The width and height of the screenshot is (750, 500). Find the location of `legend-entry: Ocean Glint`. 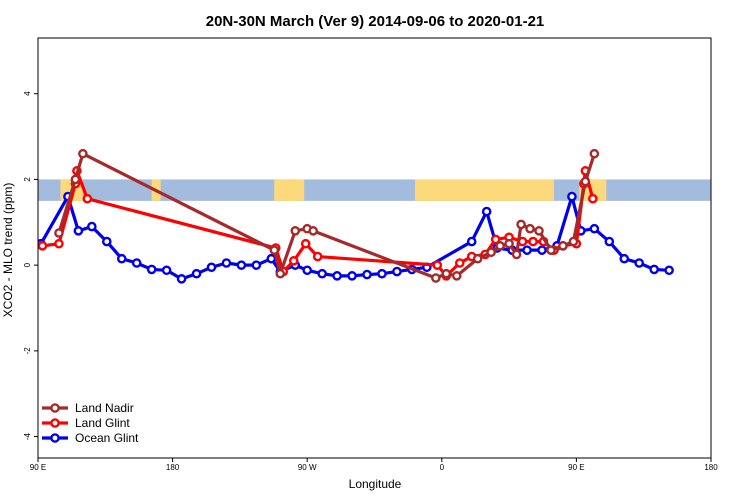

legend-entry: Ocean Glint is located at coordinates (90, 438).